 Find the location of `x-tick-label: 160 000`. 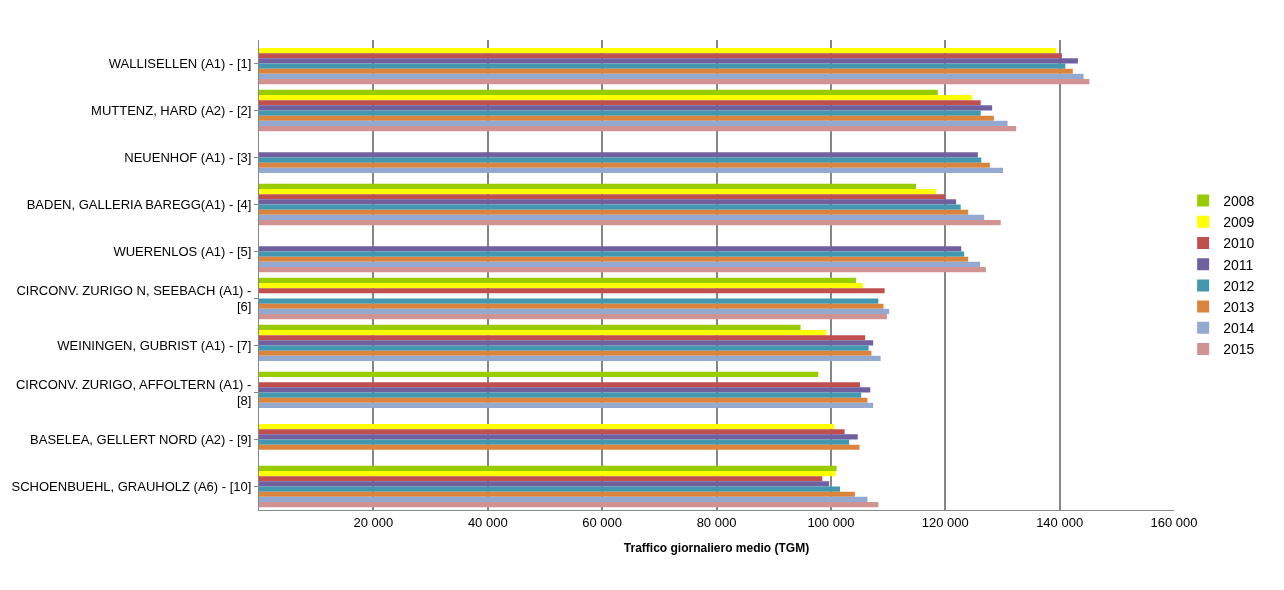

x-tick-label: 160 000 is located at coordinates (1174, 522).